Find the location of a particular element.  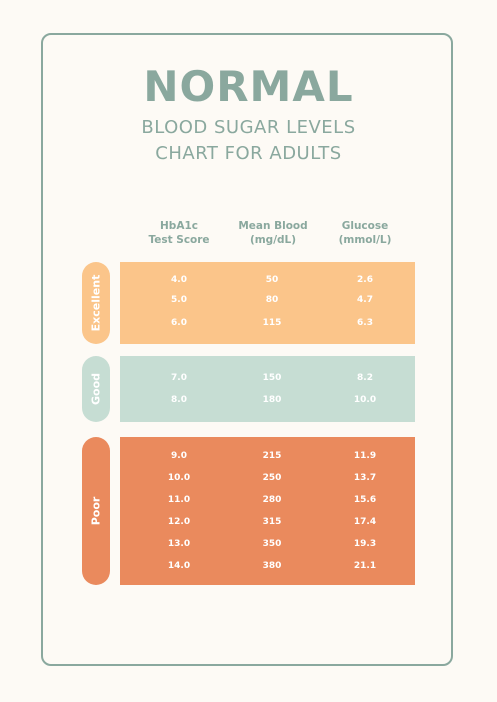

table-row: 12.0 315 17.4 is located at coordinates (267, 522).